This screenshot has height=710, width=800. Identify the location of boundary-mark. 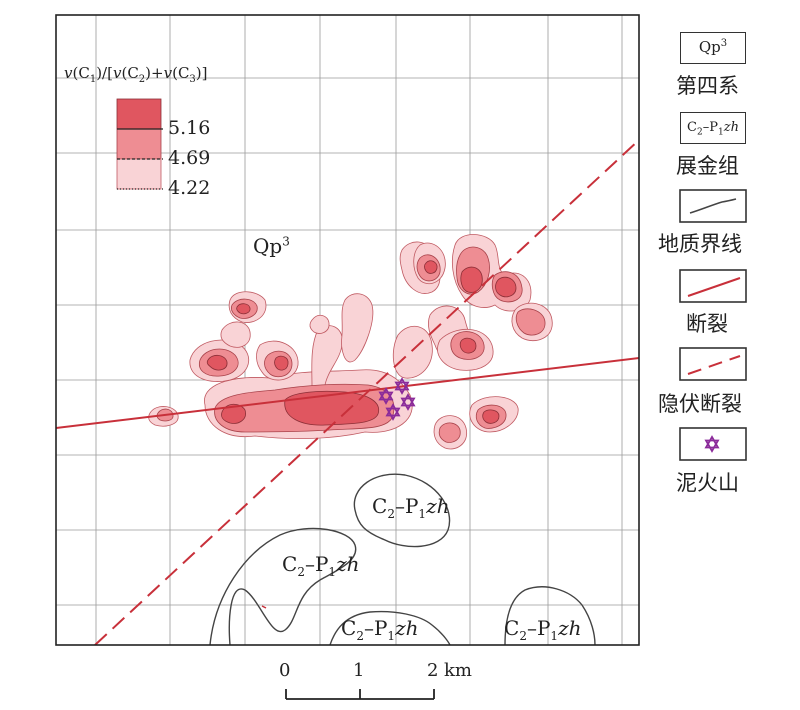
(264, 607).